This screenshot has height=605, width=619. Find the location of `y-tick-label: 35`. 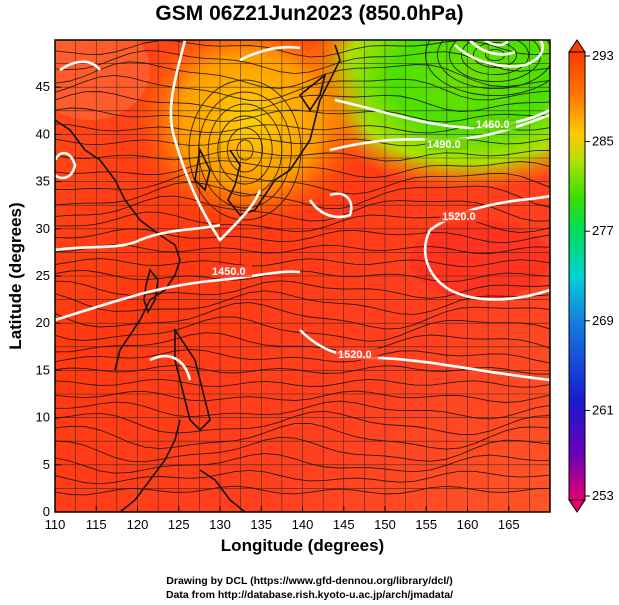

y-tick-label: 35 is located at coordinates (43, 181).